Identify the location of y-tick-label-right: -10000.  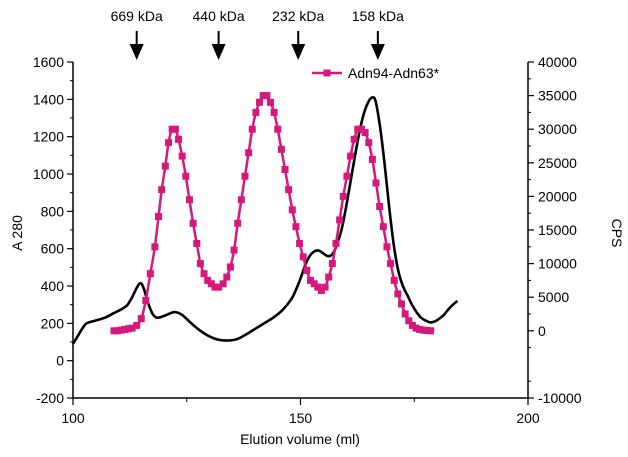
(560, 398).